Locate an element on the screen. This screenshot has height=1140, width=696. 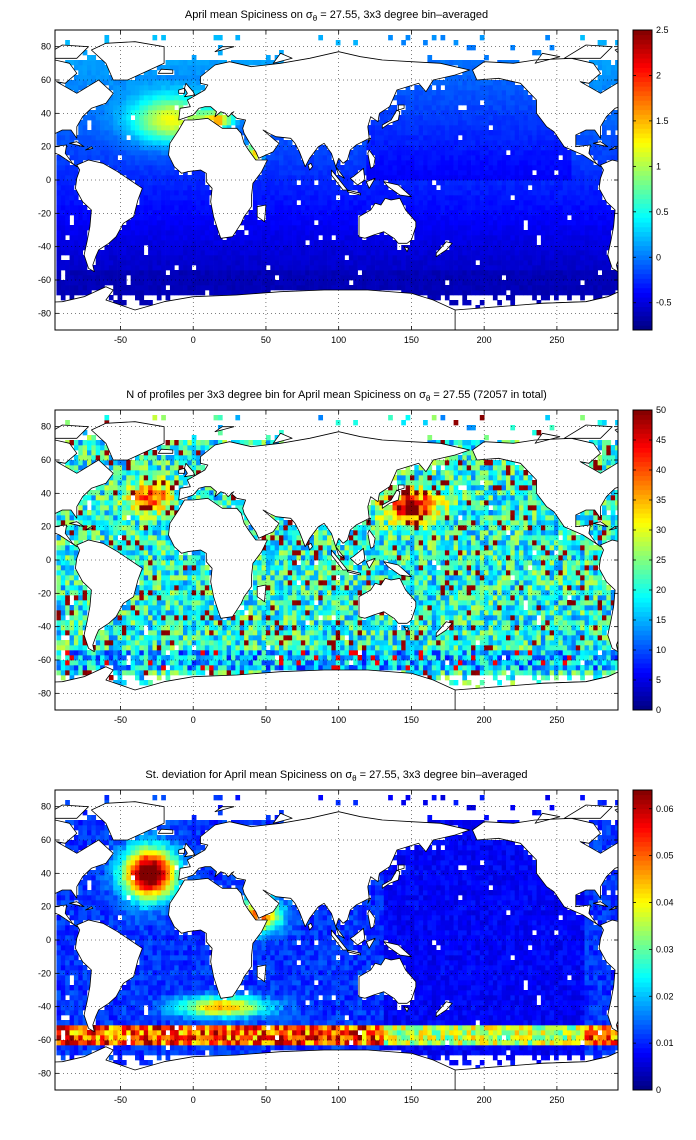
colorbar-segment is located at coordinates (642, 126).